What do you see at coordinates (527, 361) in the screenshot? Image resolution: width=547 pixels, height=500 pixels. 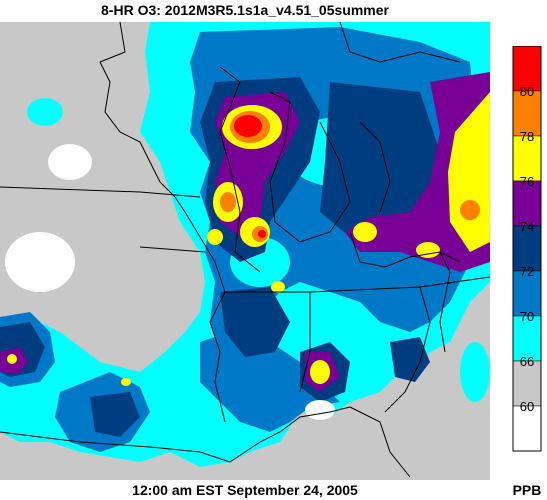 I see `legend-label: 66` at bounding box center [527, 361].